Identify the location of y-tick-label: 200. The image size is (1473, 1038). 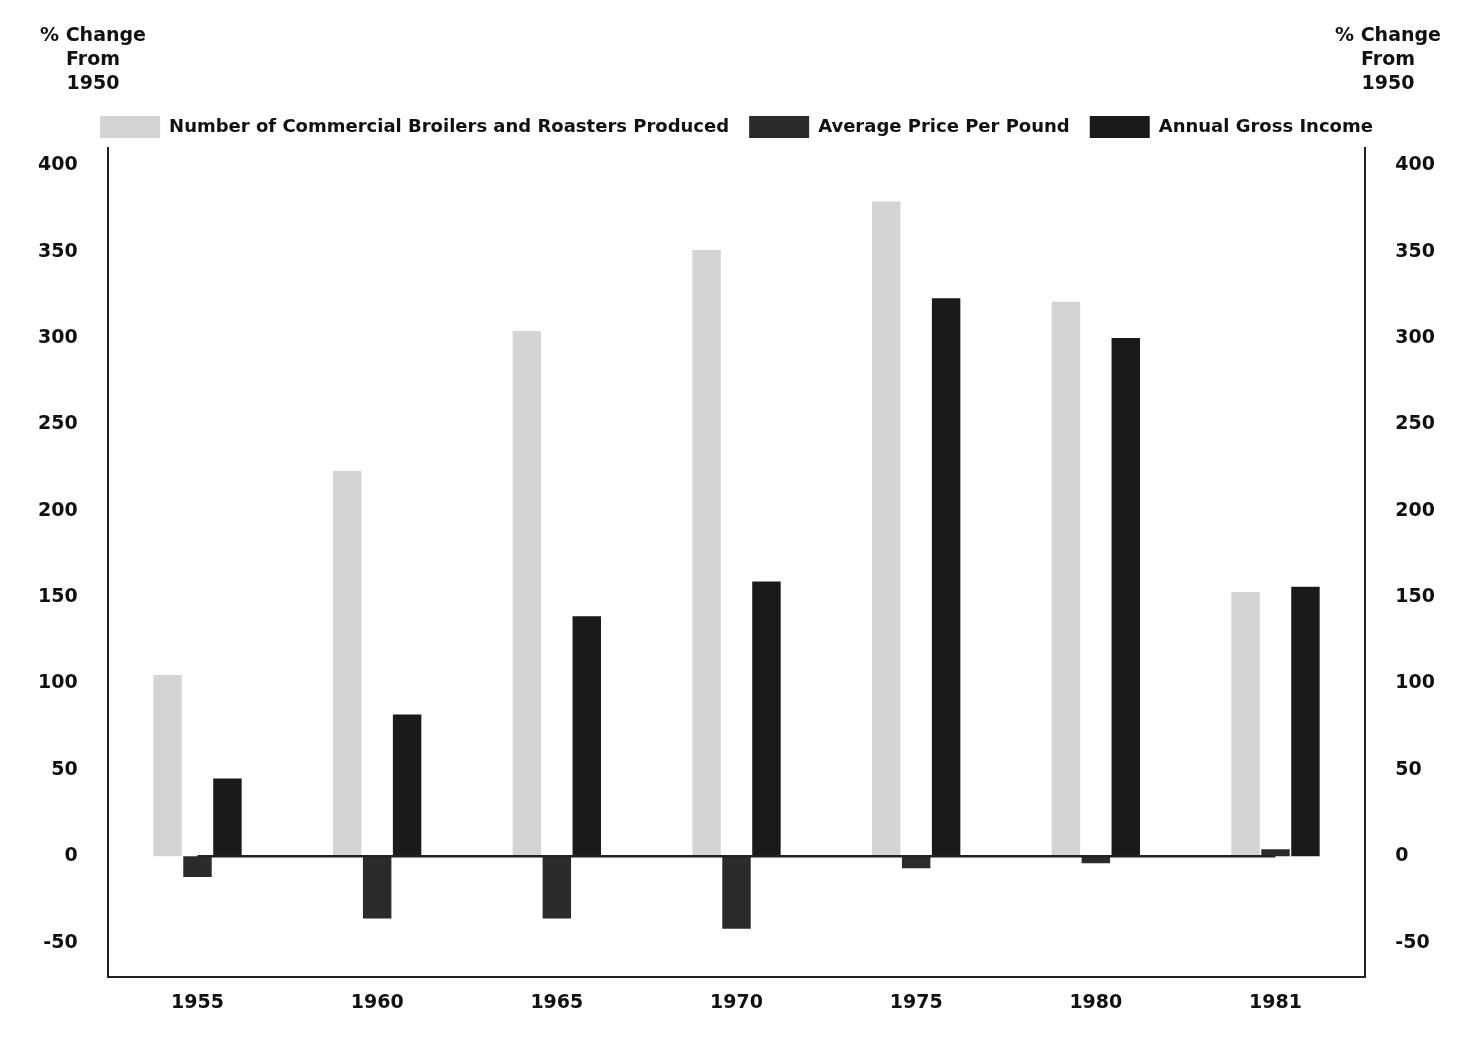
(57, 508).